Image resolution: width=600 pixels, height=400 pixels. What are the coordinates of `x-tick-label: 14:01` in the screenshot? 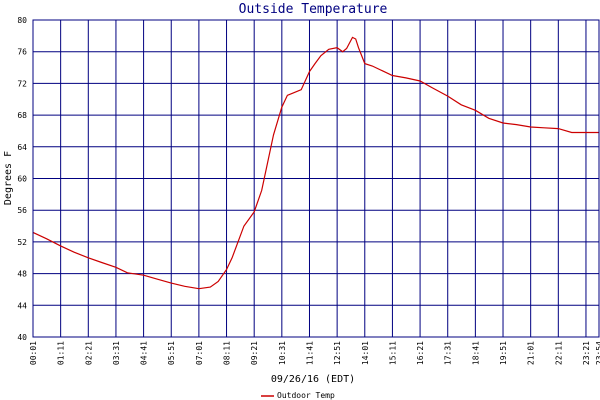 It's located at (365, 353).